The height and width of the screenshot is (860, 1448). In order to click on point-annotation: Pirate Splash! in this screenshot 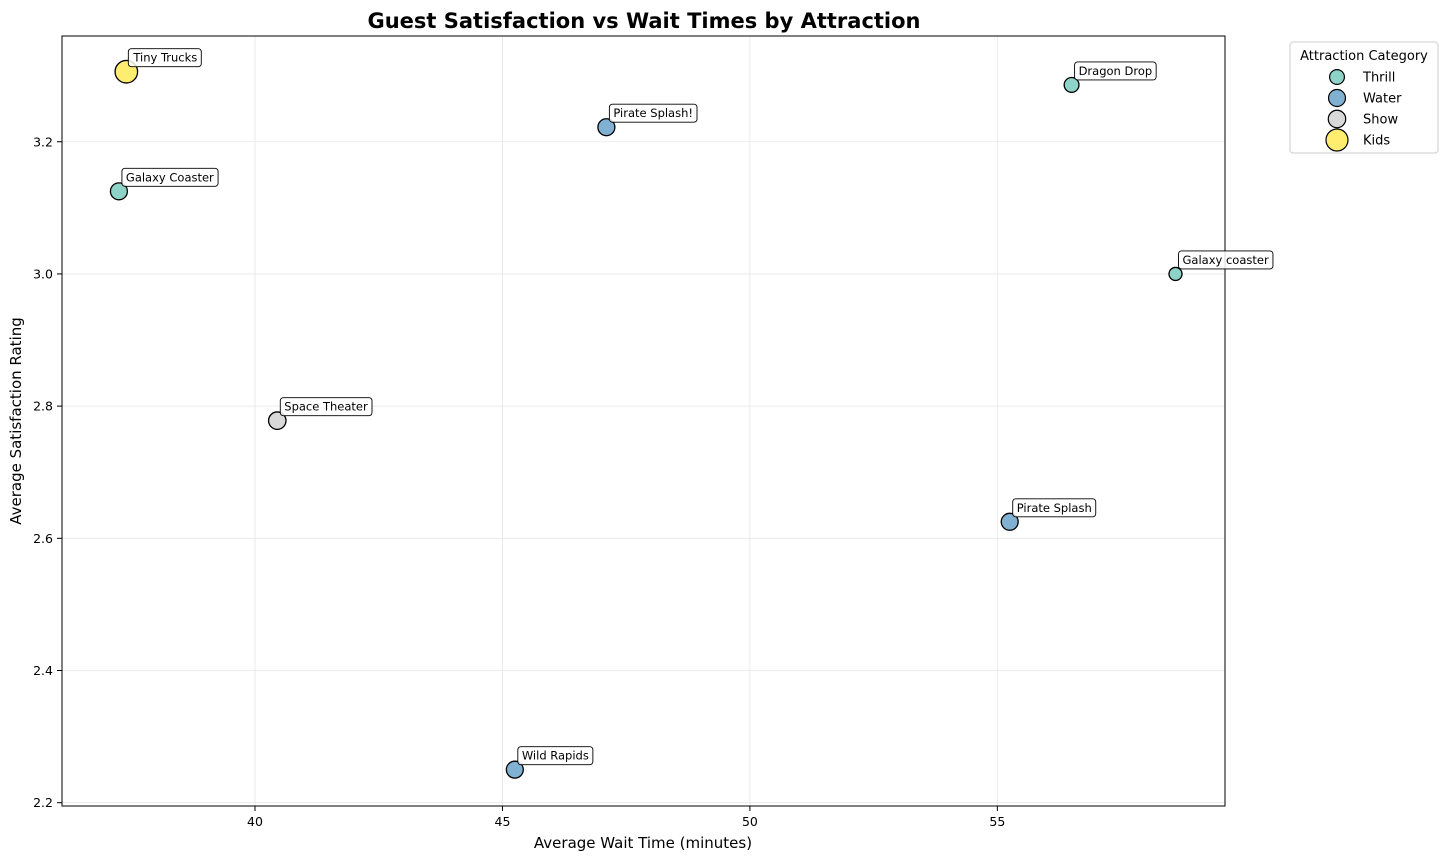, I will do `click(653, 113)`.